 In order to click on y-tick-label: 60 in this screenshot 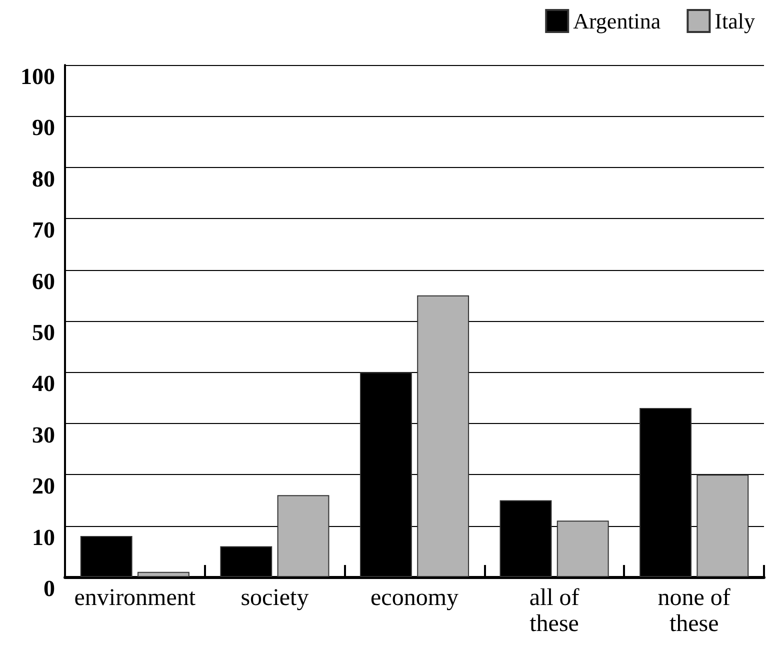, I will do `click(43, 281)`.